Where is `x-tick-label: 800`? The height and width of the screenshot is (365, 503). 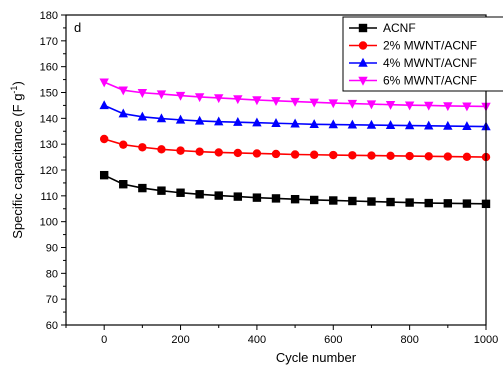 x-tick-label: 800 is located at coordinates (409, 340).